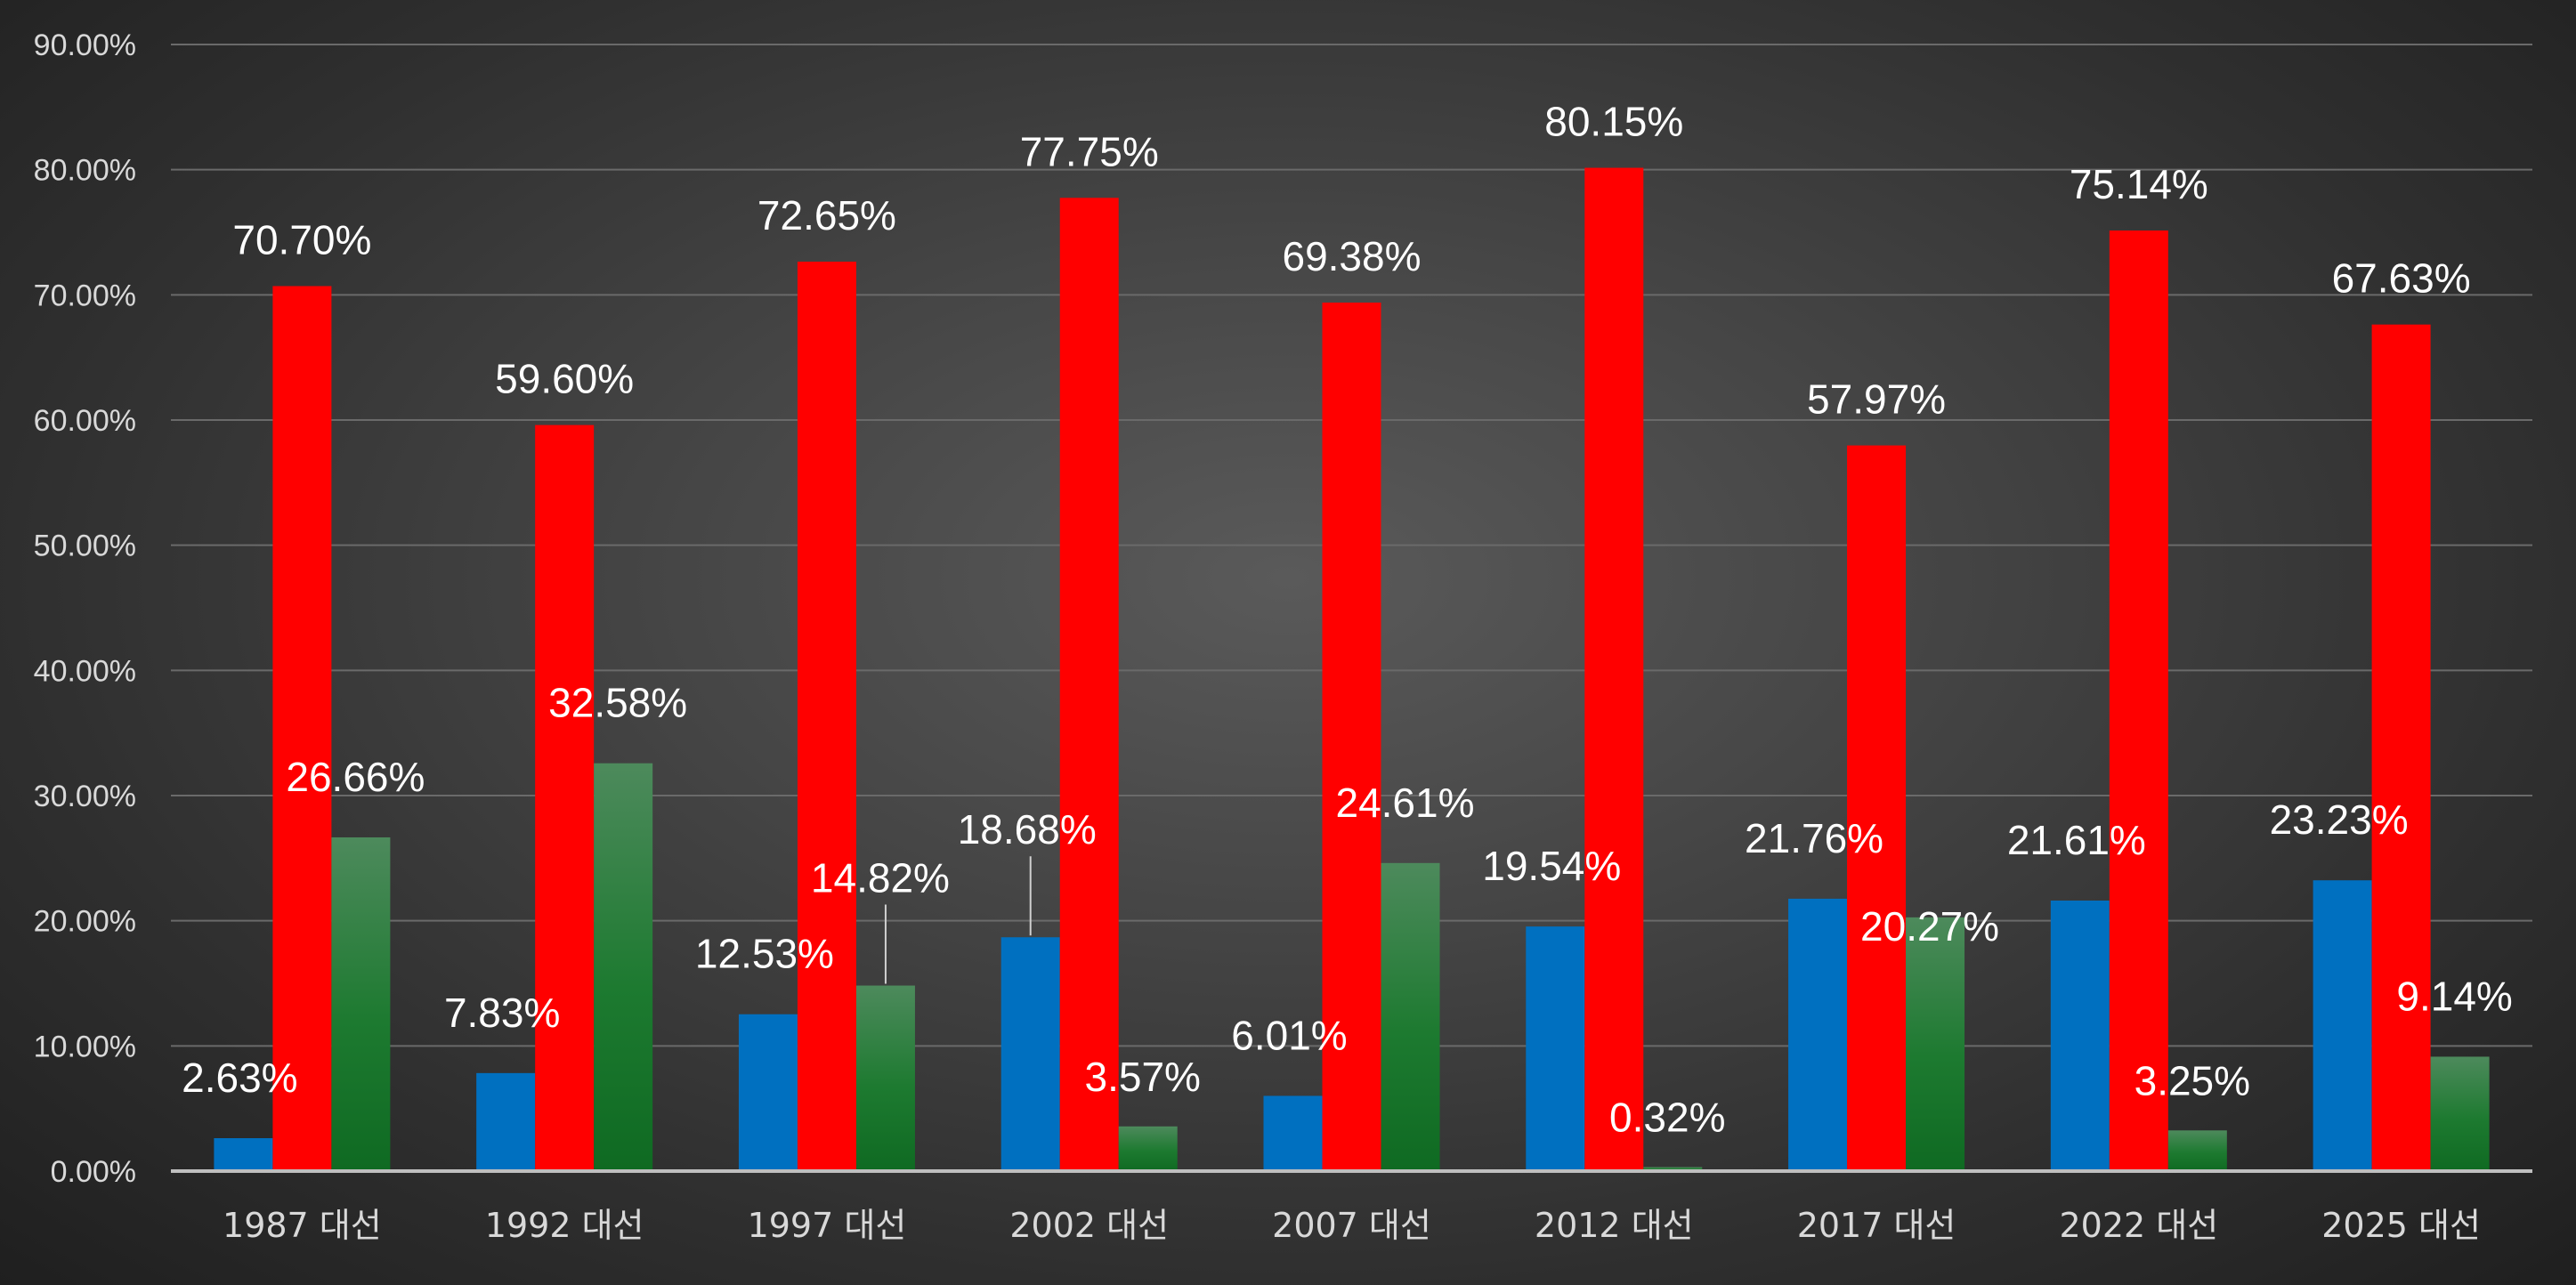 Image resolution: width=2576 pixels, height=1285 pixels. I want to click on y-tick-label: 0.00%, so click(94, 1172).